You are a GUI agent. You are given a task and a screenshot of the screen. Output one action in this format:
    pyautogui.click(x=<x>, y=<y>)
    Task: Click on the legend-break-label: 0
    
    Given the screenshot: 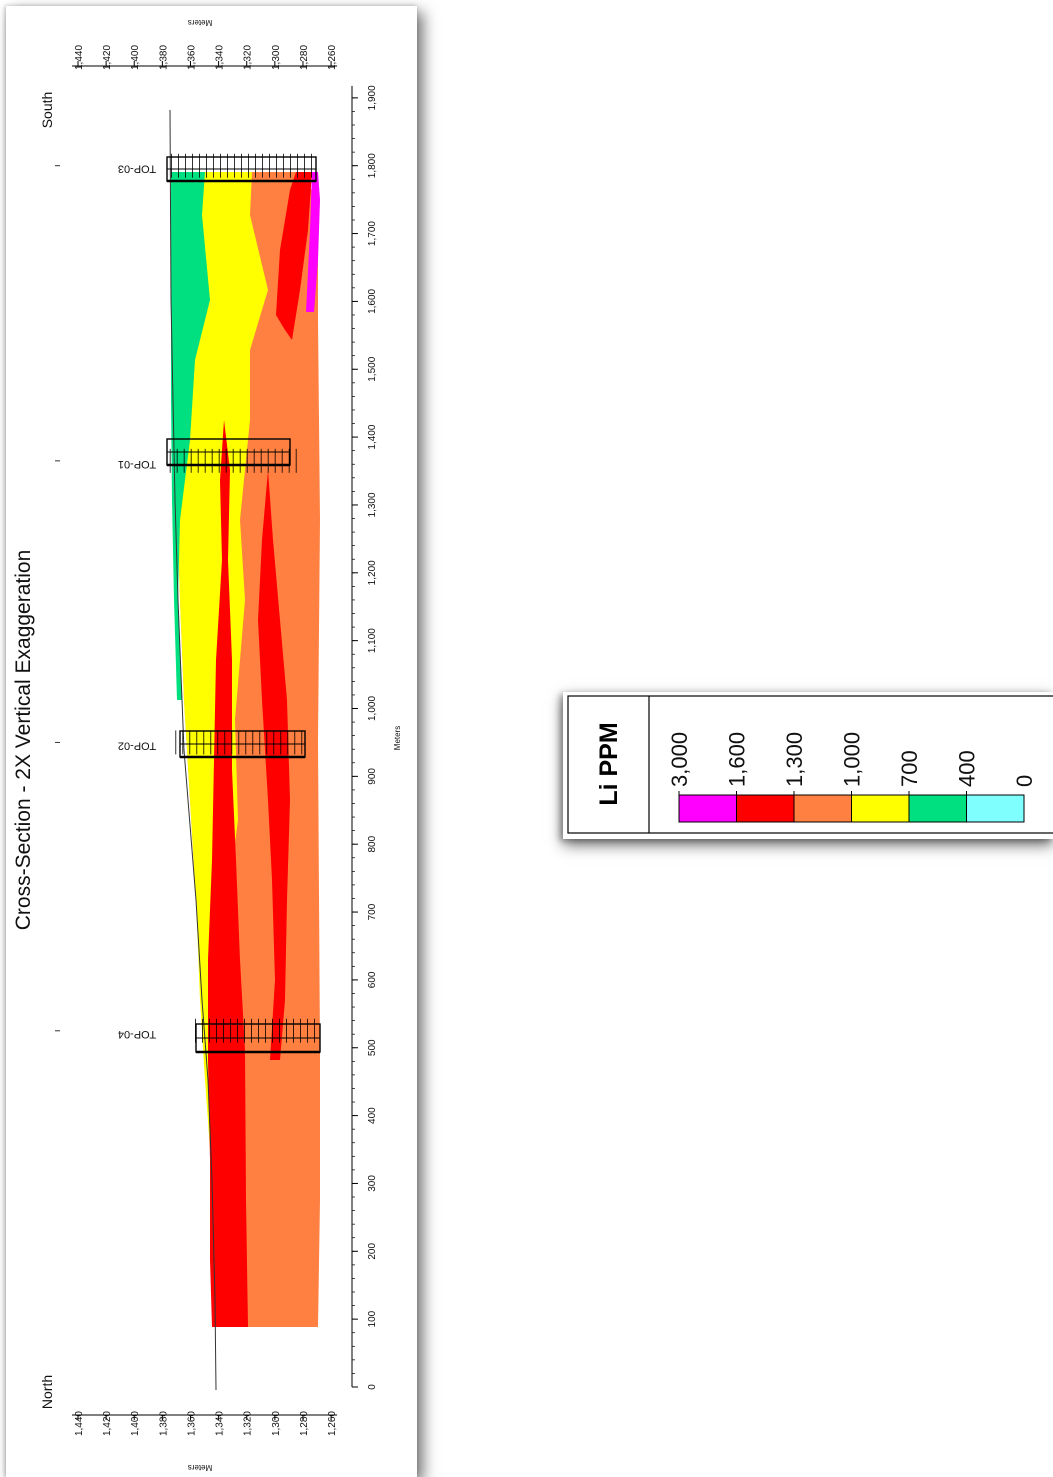 What is the action you would take?
    pyautogui.click(x=1024, y=781)
    